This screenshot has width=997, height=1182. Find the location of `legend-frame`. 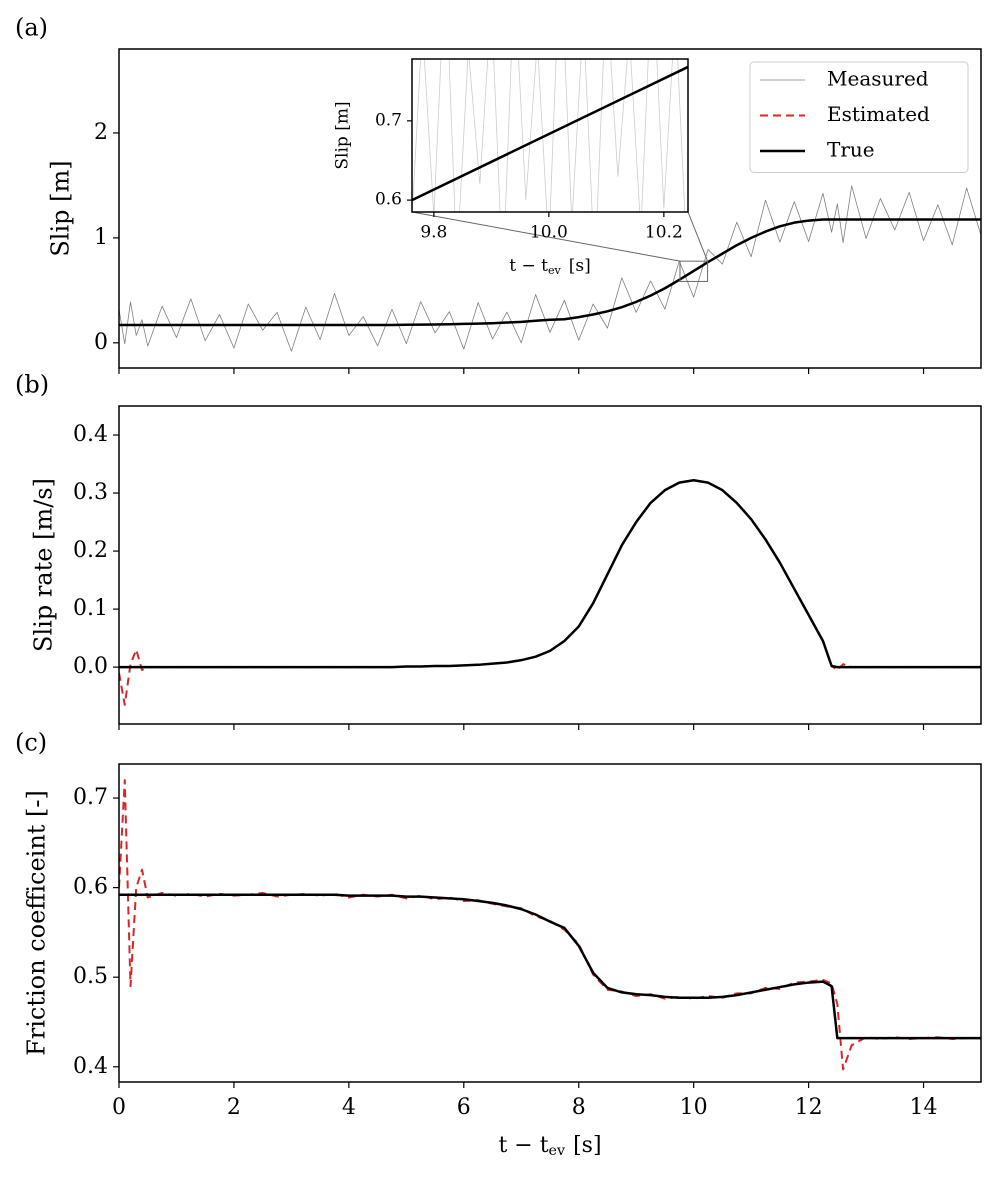

legend-frame is located at coordinates (859, 117).